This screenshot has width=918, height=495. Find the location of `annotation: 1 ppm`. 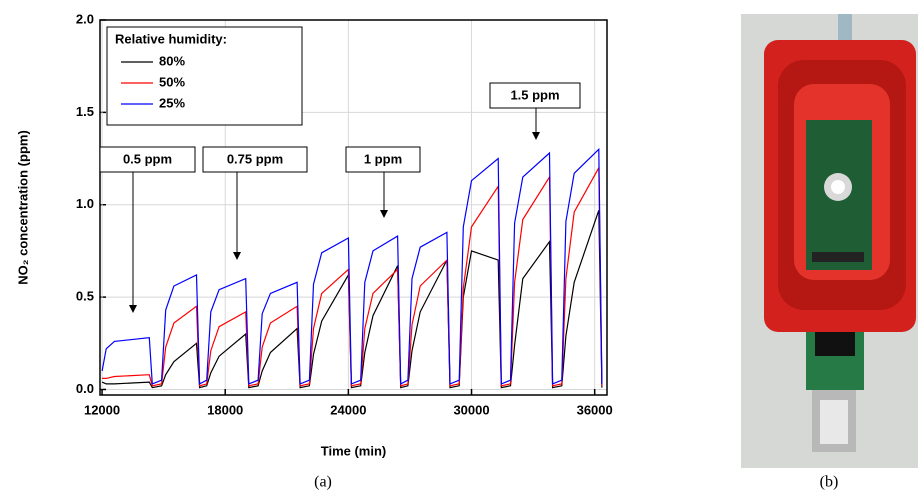

annotation: 1 ppm is located at coordinates (383, 158).